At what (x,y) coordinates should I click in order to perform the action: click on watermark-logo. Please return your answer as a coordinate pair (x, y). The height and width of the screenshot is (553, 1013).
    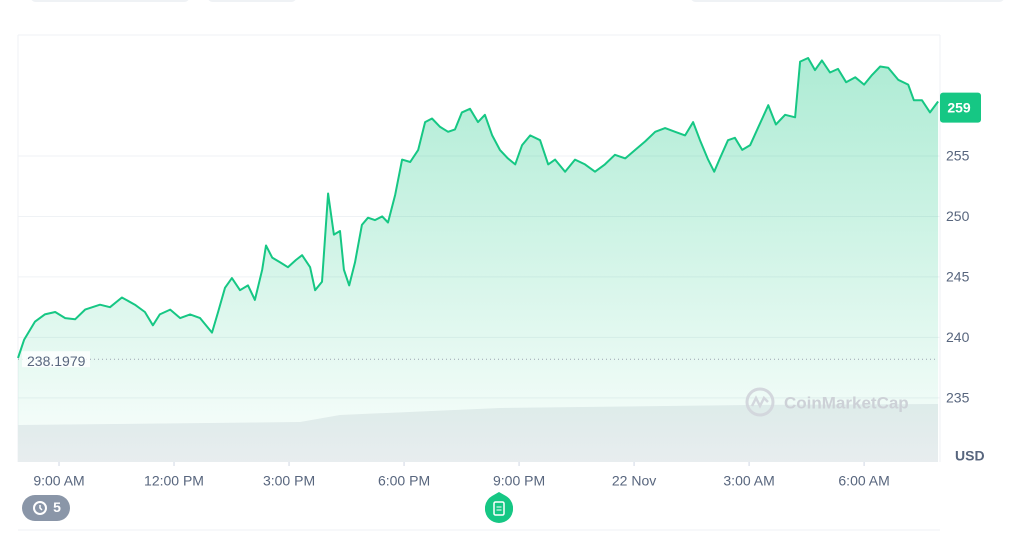
    Looking at the image, I should click on (760, 402).